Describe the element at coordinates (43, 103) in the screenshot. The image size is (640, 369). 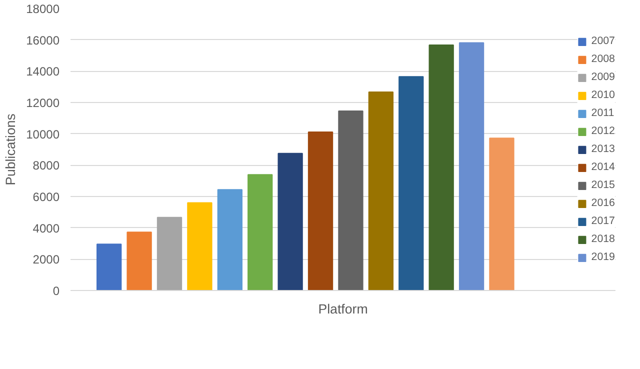
I see `y-tick-label: 12000` at that location.